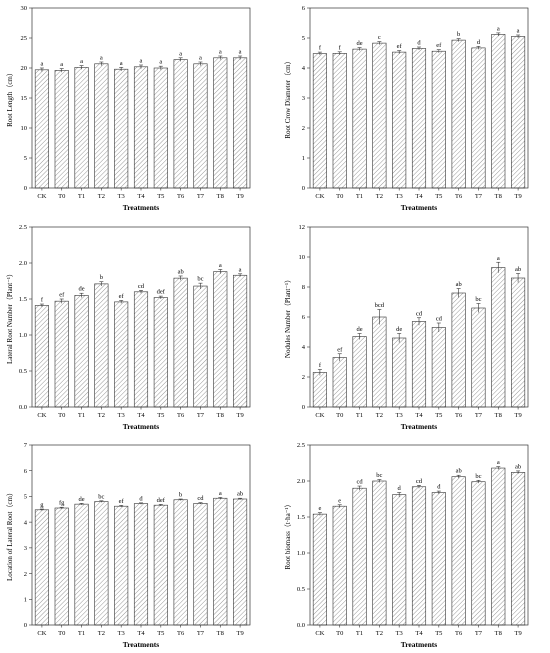  I want to click on x-axis-title: Treatments, so click(419, 644).